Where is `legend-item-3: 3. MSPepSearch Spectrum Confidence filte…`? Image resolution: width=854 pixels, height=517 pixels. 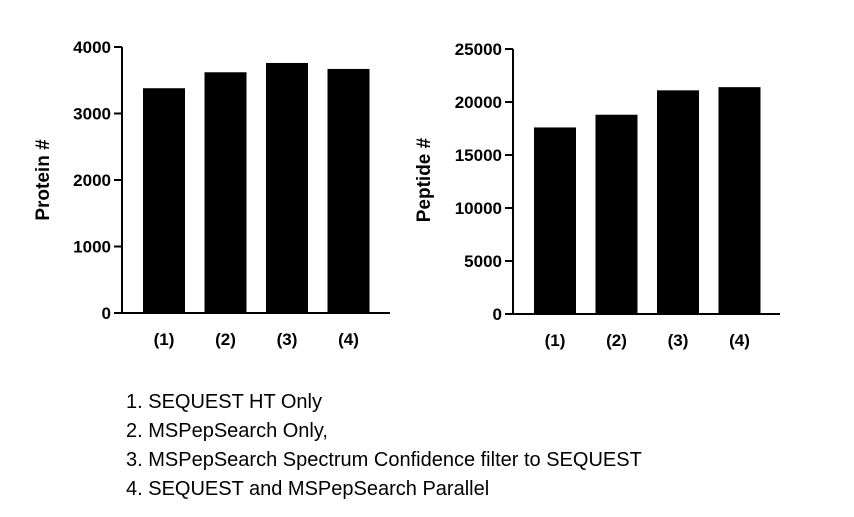
legend-item-3: 3. MSPepSearch Spectrum Confidence filte… is located at coordinates (384, 460).